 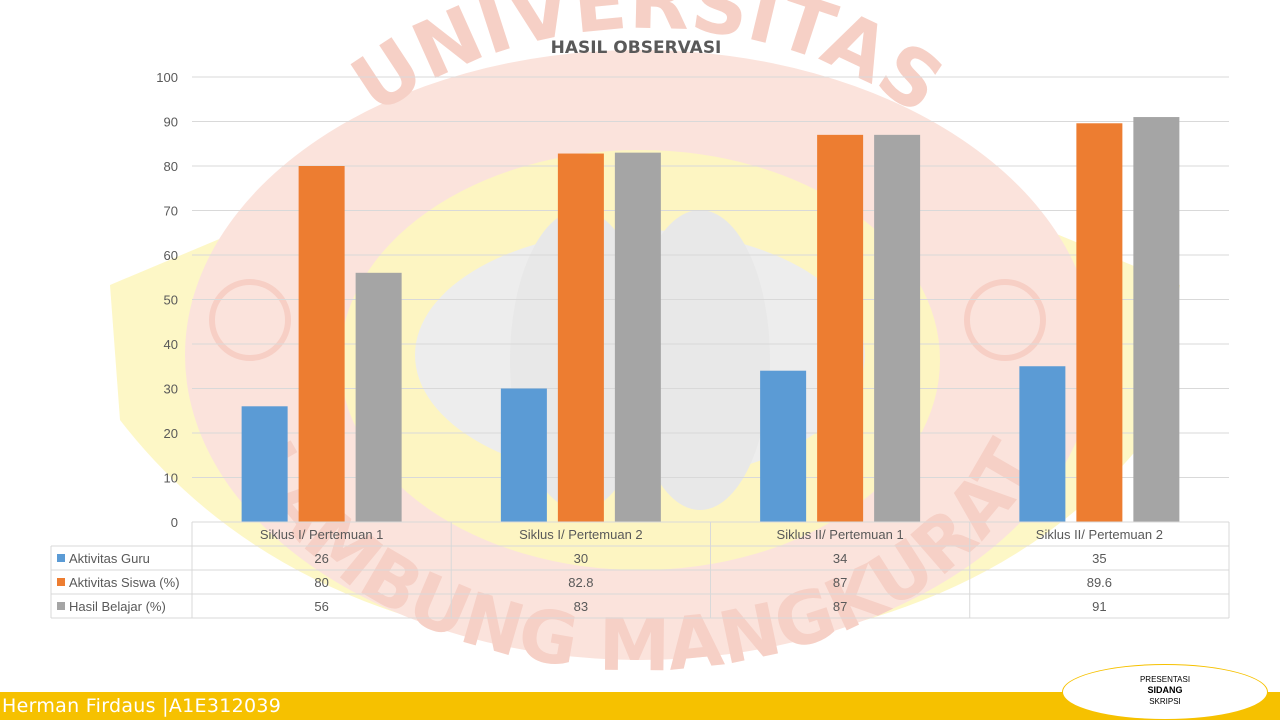 What do you see at coordinates (321, 558) in the screenshot?
I see `data-label: 26` at bounding box center [321, 558].